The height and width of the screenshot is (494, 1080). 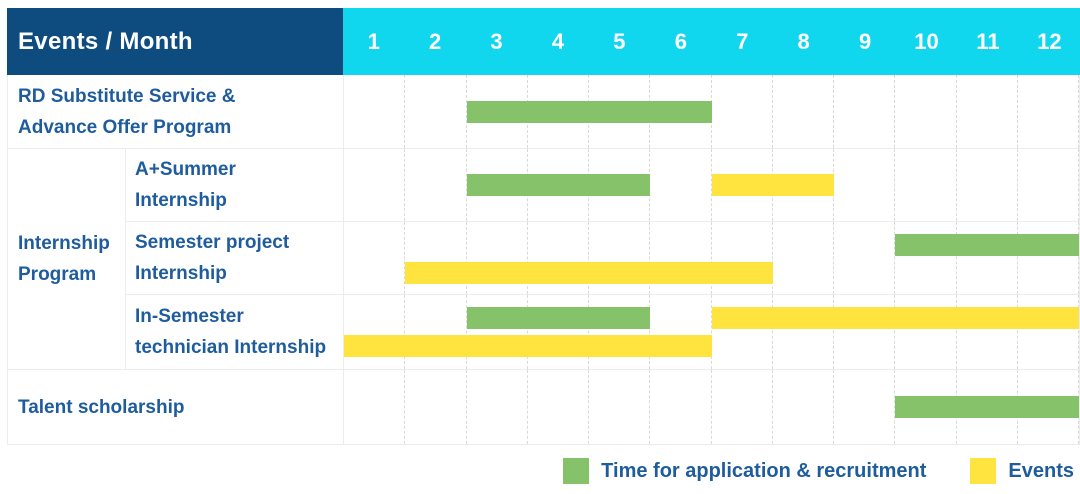 I want to click on legend-label: Events, so click(x=1041, y=470).